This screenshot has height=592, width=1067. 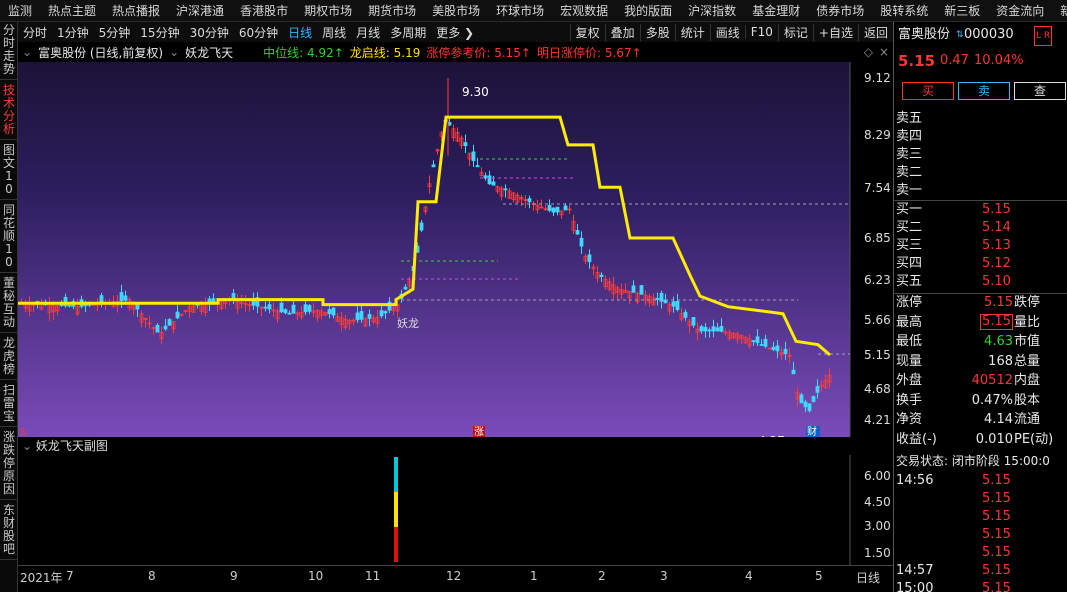 I want to click on period-tab: 周线, so click(x=334, y=32).